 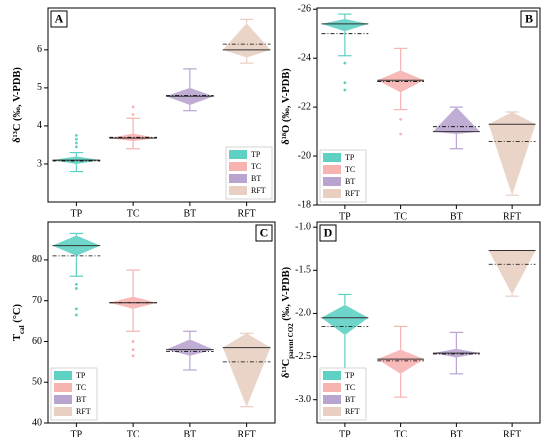 I want to click on y-tick-label: 50, so click(x=37, y=382).